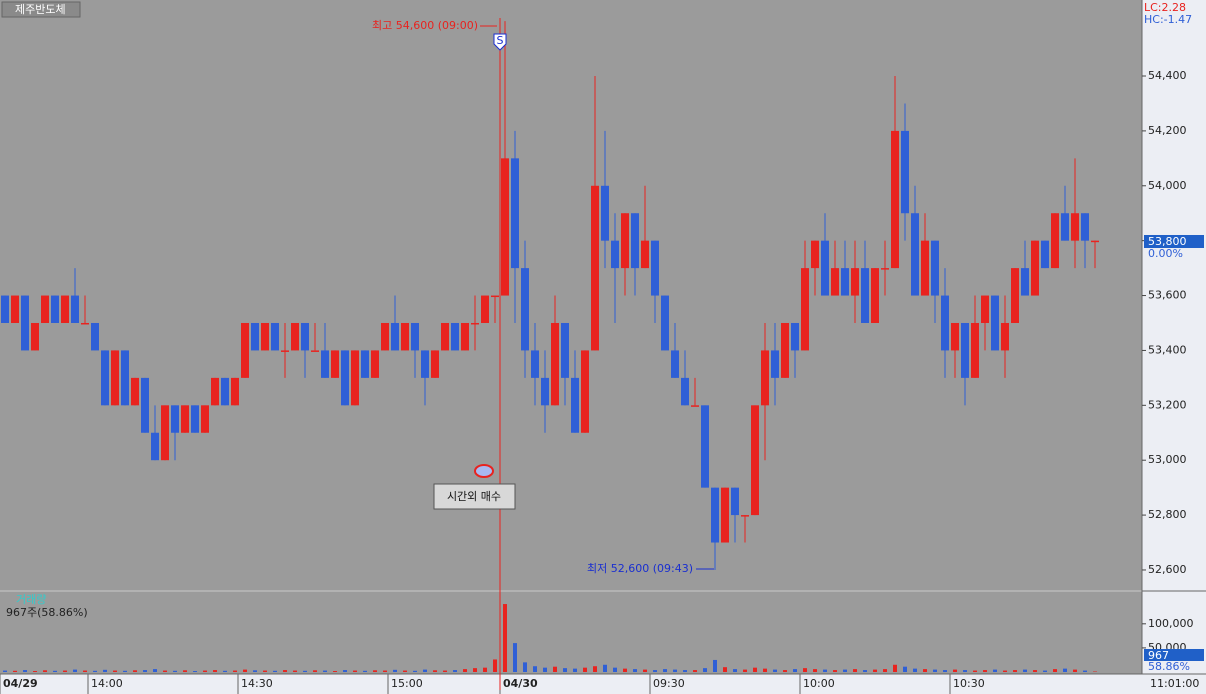 The height and width of the screenshot is (694, 1206). What do you see at coordinates (407, 683) in the screenshot?
I see `x-tick-label: 15:00` at bounding box center [407, 683].